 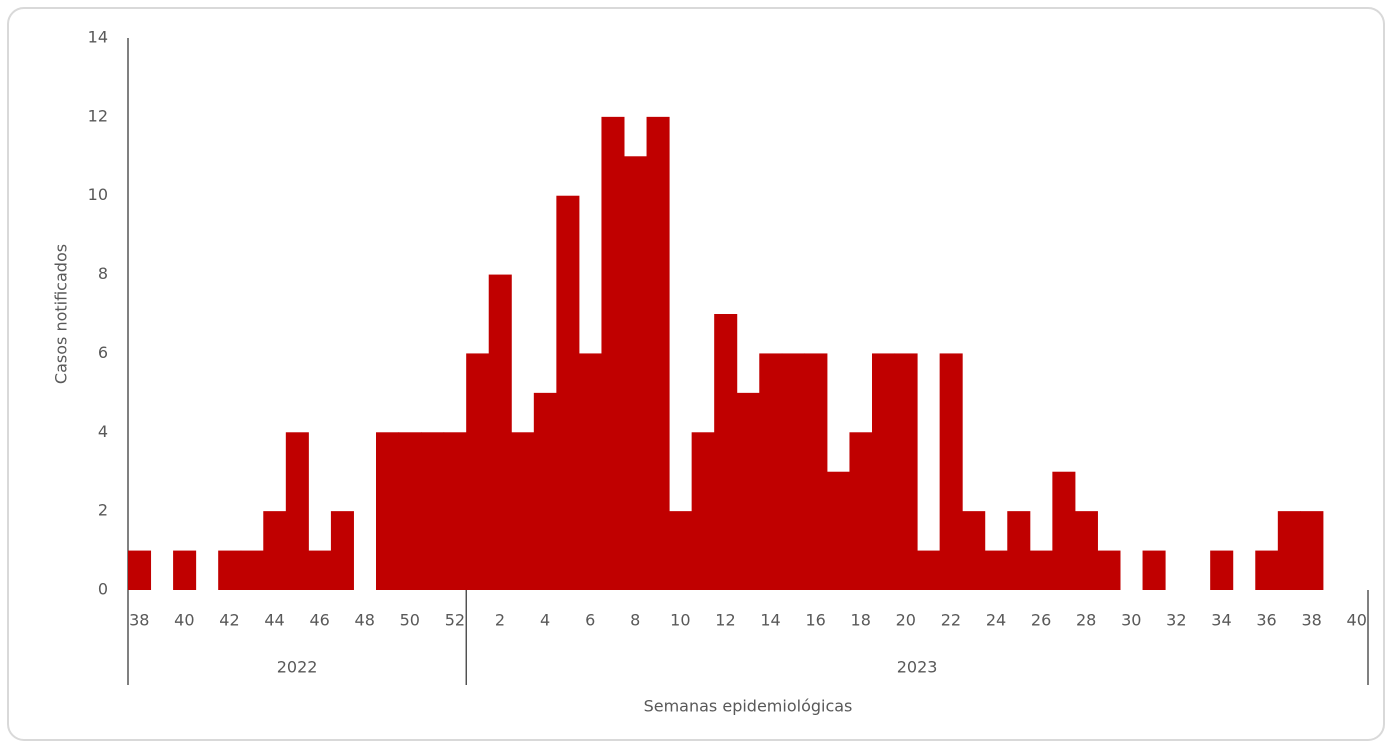 What do you see at coordinates (103, 589) in the screenshot?
I see `y-tick-label: 0` at bounding box center [103, 589].